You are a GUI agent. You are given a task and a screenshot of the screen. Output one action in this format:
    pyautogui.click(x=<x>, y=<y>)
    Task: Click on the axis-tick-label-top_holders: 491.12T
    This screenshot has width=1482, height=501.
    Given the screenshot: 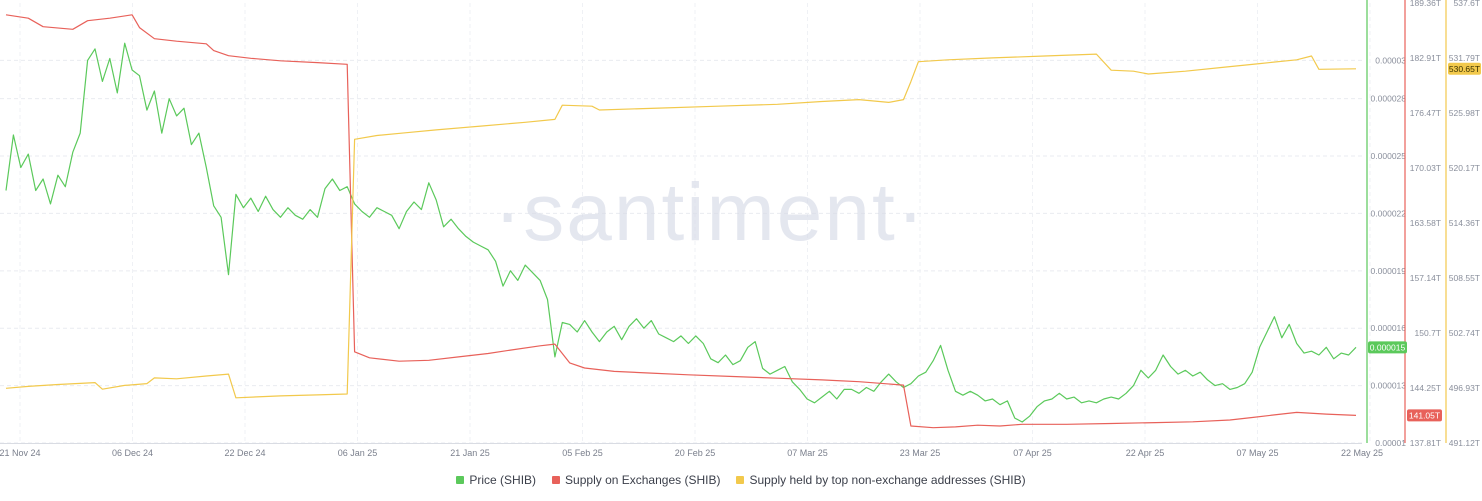 What is the action you would take?
    pyautogui.click(x=1464, y=443)
    